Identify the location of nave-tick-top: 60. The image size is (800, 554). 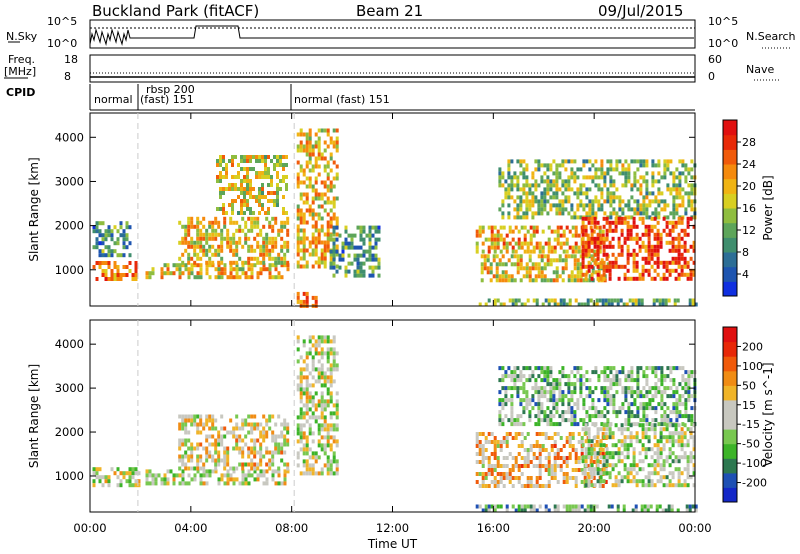
(715, 59).